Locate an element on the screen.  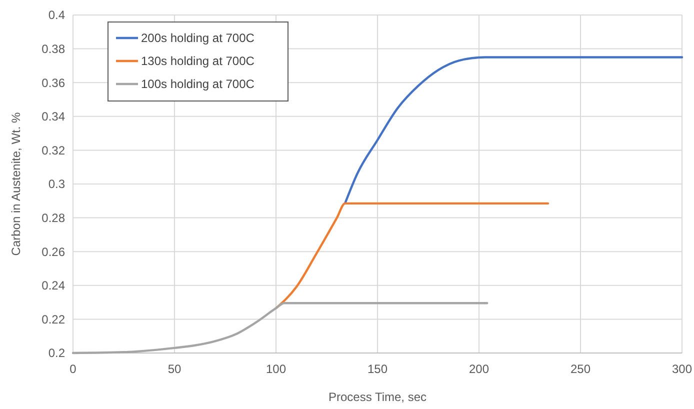
y-tick-label: 0.28 is located at coordinates (54, 218).